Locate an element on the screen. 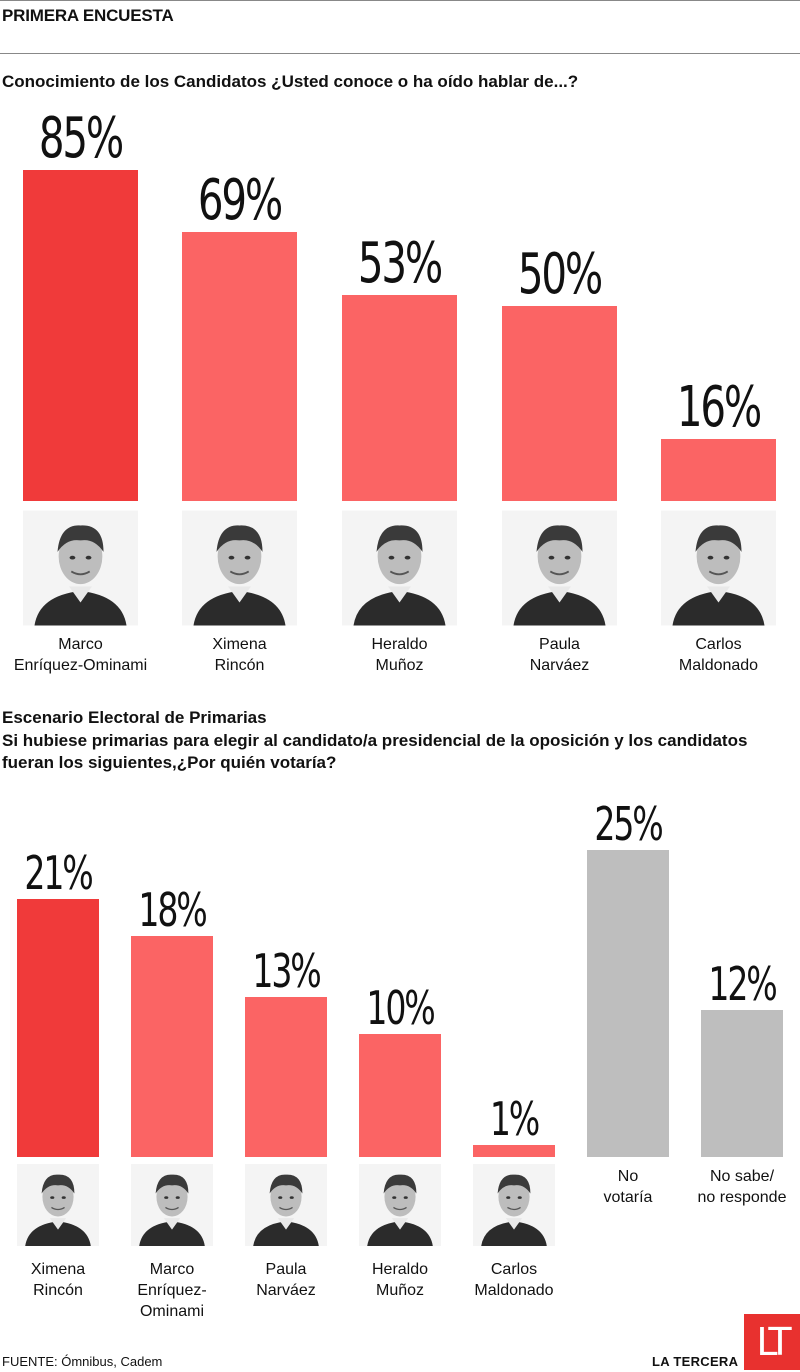 This screenshot has height=1372, width=800. chart2-title: Escenario Electoral de Primarias is located at coordinates (134, 717).